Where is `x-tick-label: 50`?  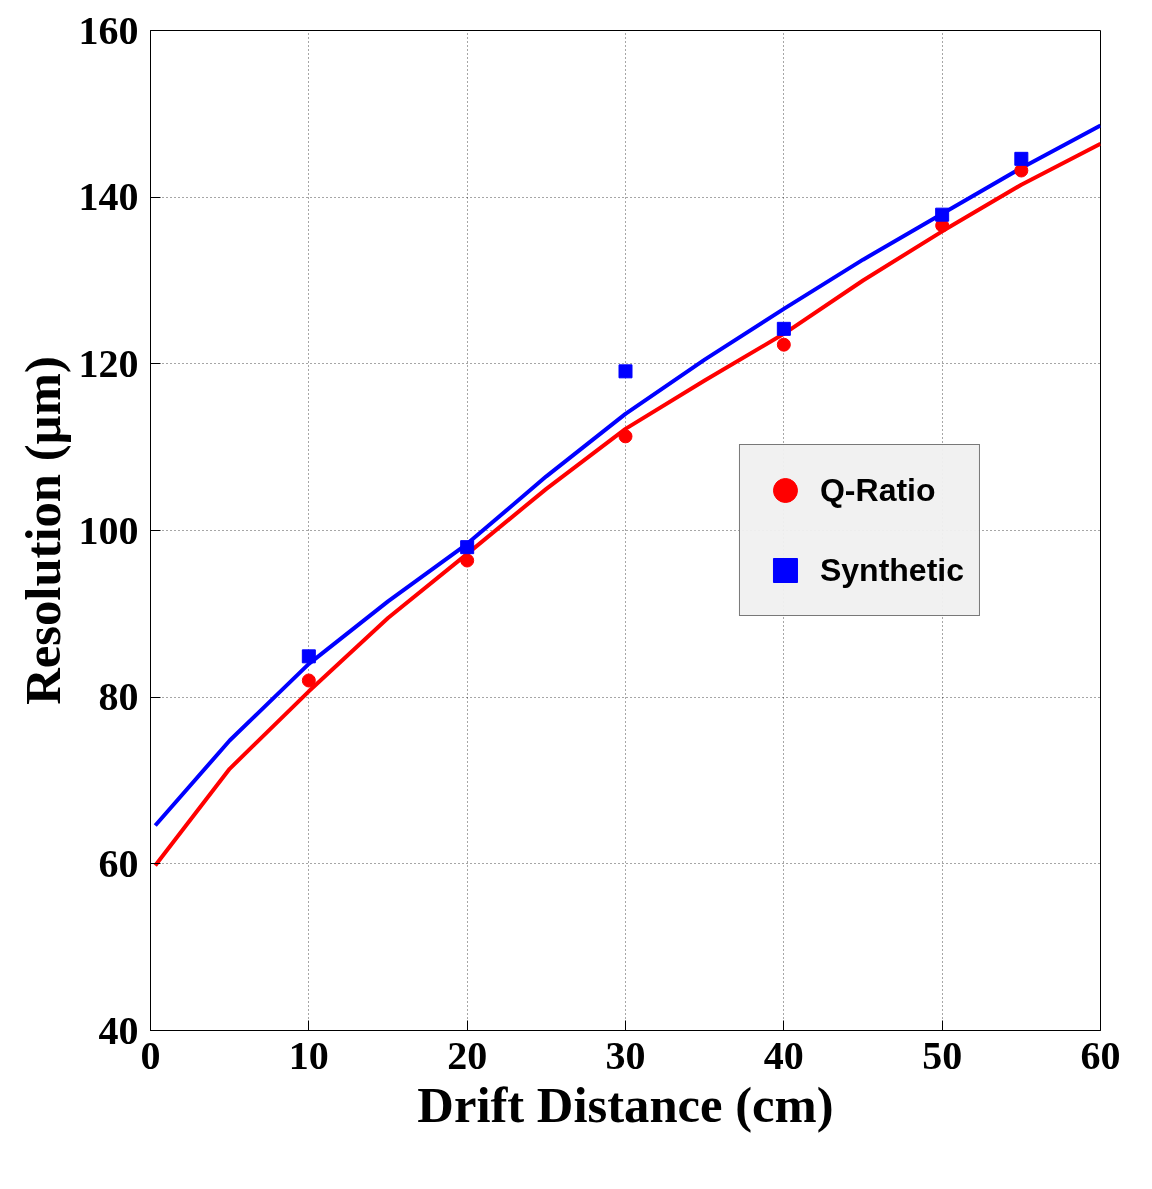
x-tick-label: 50 is located at coordinates (942, 1055).